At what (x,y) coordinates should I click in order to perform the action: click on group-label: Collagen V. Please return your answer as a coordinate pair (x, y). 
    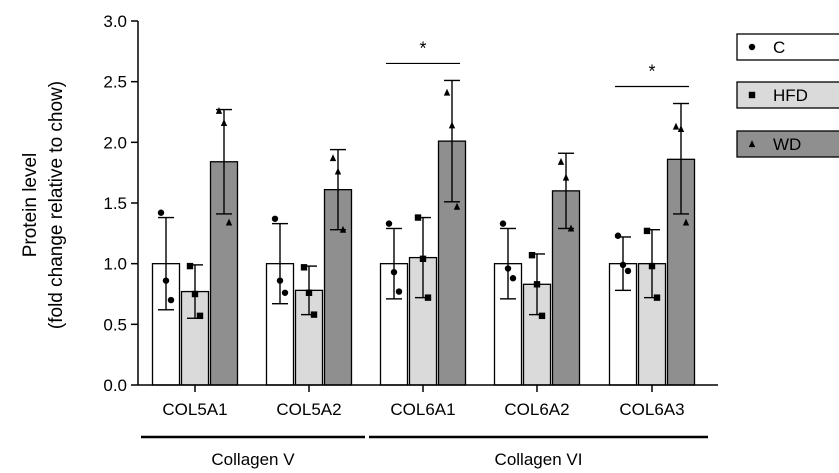
    Looking at the image, I should click on (253, 459).